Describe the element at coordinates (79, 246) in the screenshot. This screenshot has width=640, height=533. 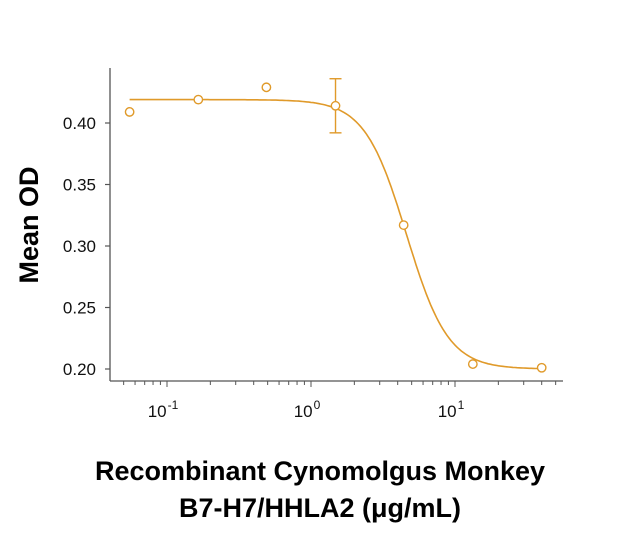
I see `y-tick-label: 0.30` at that location.